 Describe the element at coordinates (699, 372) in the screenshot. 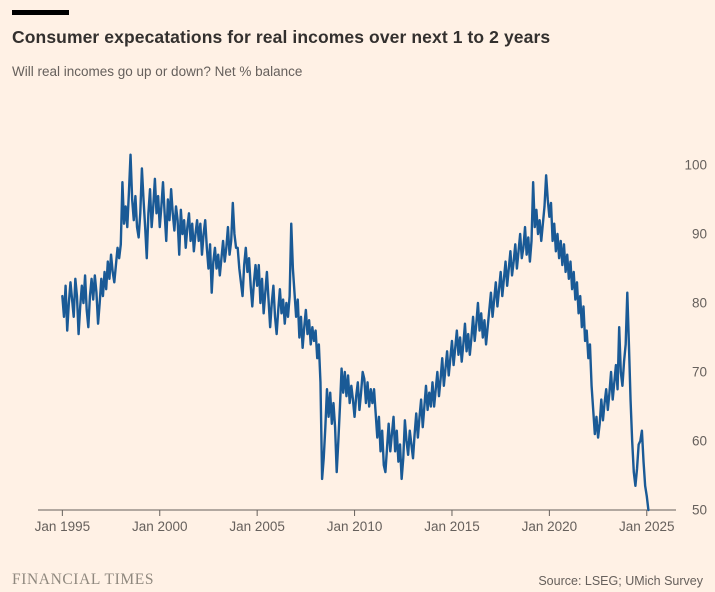

I see `y-axis-tick-label: 70` at that location.